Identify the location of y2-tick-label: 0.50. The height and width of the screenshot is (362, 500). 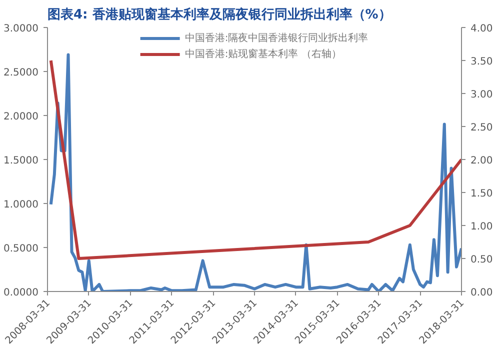
(481, 260).